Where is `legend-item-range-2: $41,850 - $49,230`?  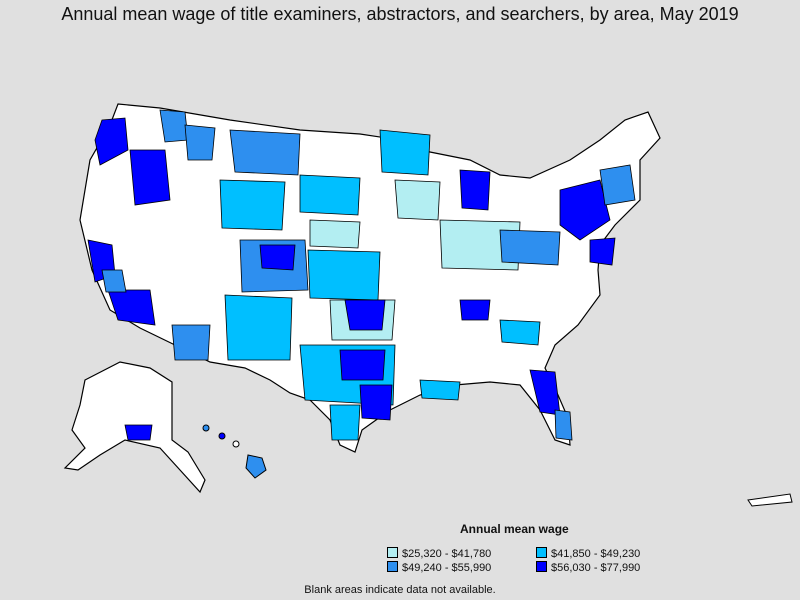 legend-item-range-2: $41,850 - $49,230 is located at coordinates (588, 553).